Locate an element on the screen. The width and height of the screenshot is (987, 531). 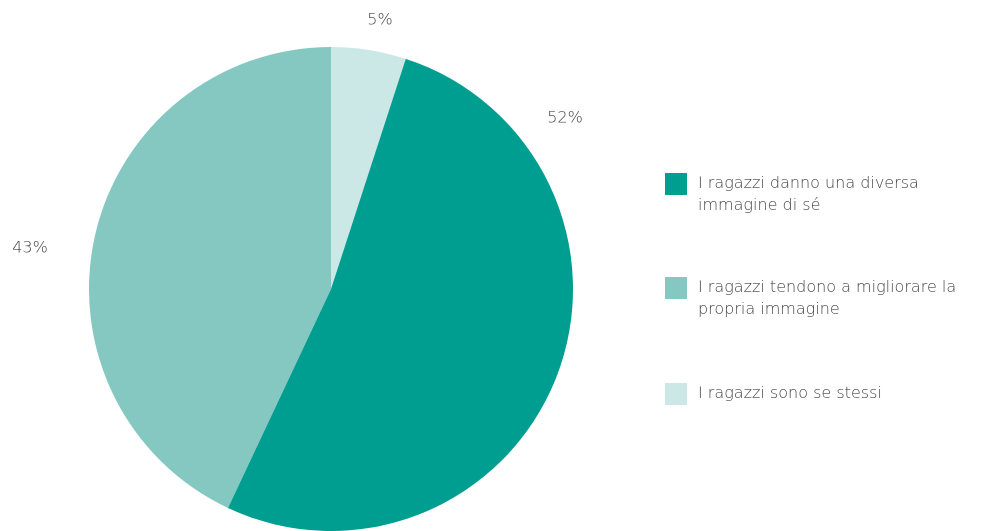
legend-label: I ragazzi sono se stessi is located at coordinates (790, 392).